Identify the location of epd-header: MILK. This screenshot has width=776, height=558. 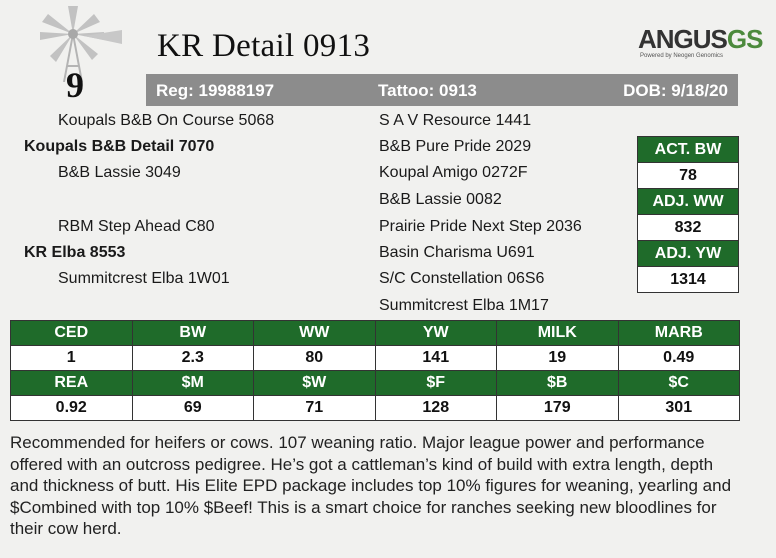
(557, 333).